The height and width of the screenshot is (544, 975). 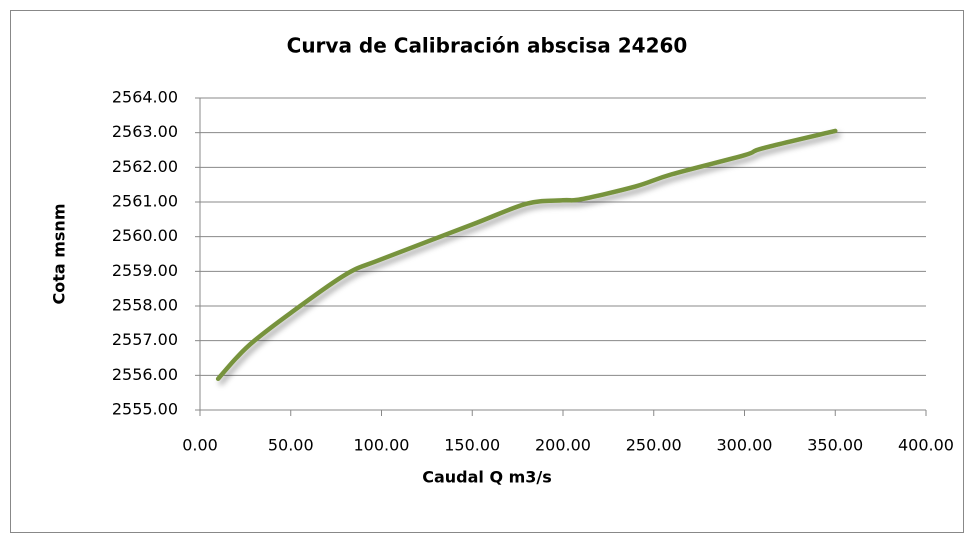 What do you see at coordinates (145, 305) in the screenshot?
I see `y-tick-label: 2558.00` at bounding box center [145, 305].